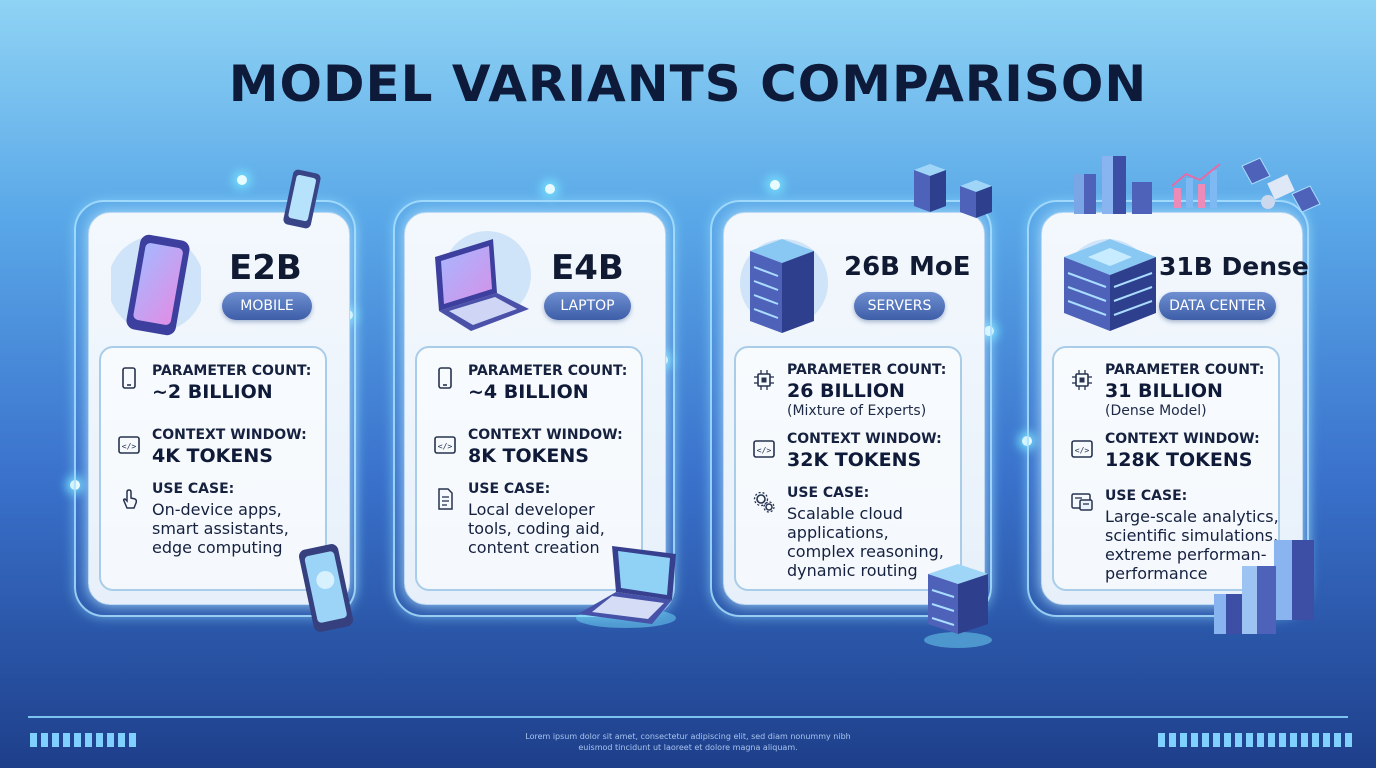 This screenshot has width=1376, height=768. What do you see at coordinates (265, 268) in the screenshot?
I see `model-name: E2B` at bounding box center [265, 268].